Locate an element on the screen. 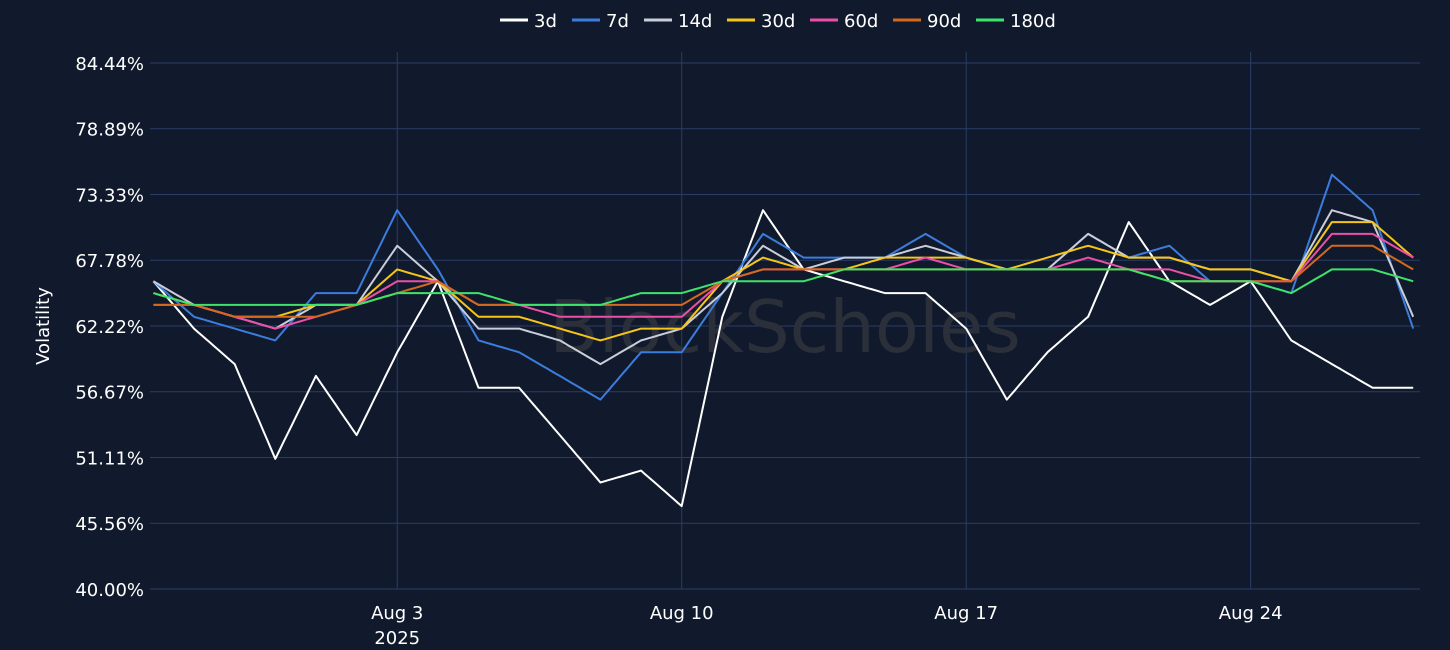  x-axis-ticks: Aug 3 2025 Aug 10 Aug 17 Aug 24 is located at coordinates (826, 626).